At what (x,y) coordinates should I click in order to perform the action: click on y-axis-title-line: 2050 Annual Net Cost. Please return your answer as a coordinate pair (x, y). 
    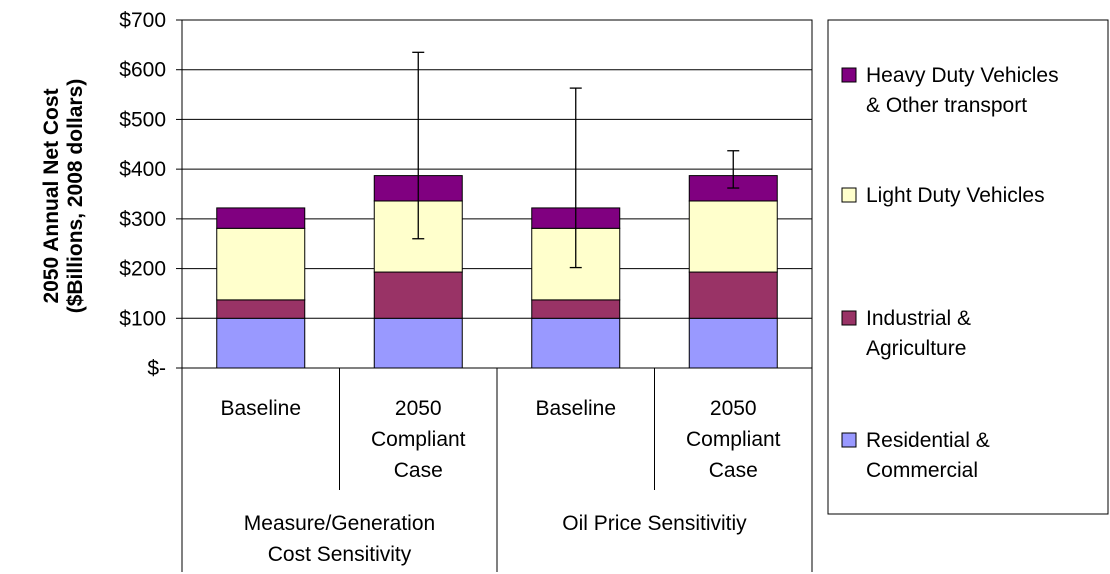
    Looking at the image, I should click on (51, 195).